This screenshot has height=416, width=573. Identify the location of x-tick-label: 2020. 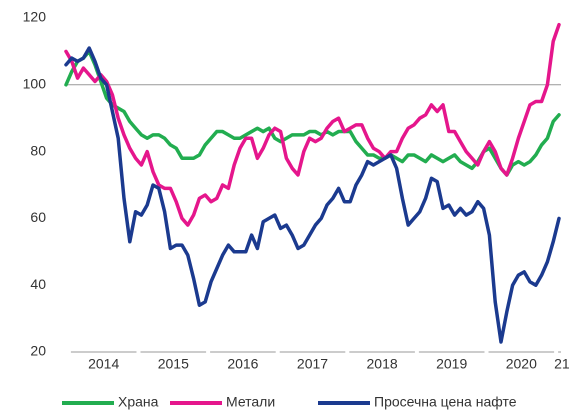
(521, 364).